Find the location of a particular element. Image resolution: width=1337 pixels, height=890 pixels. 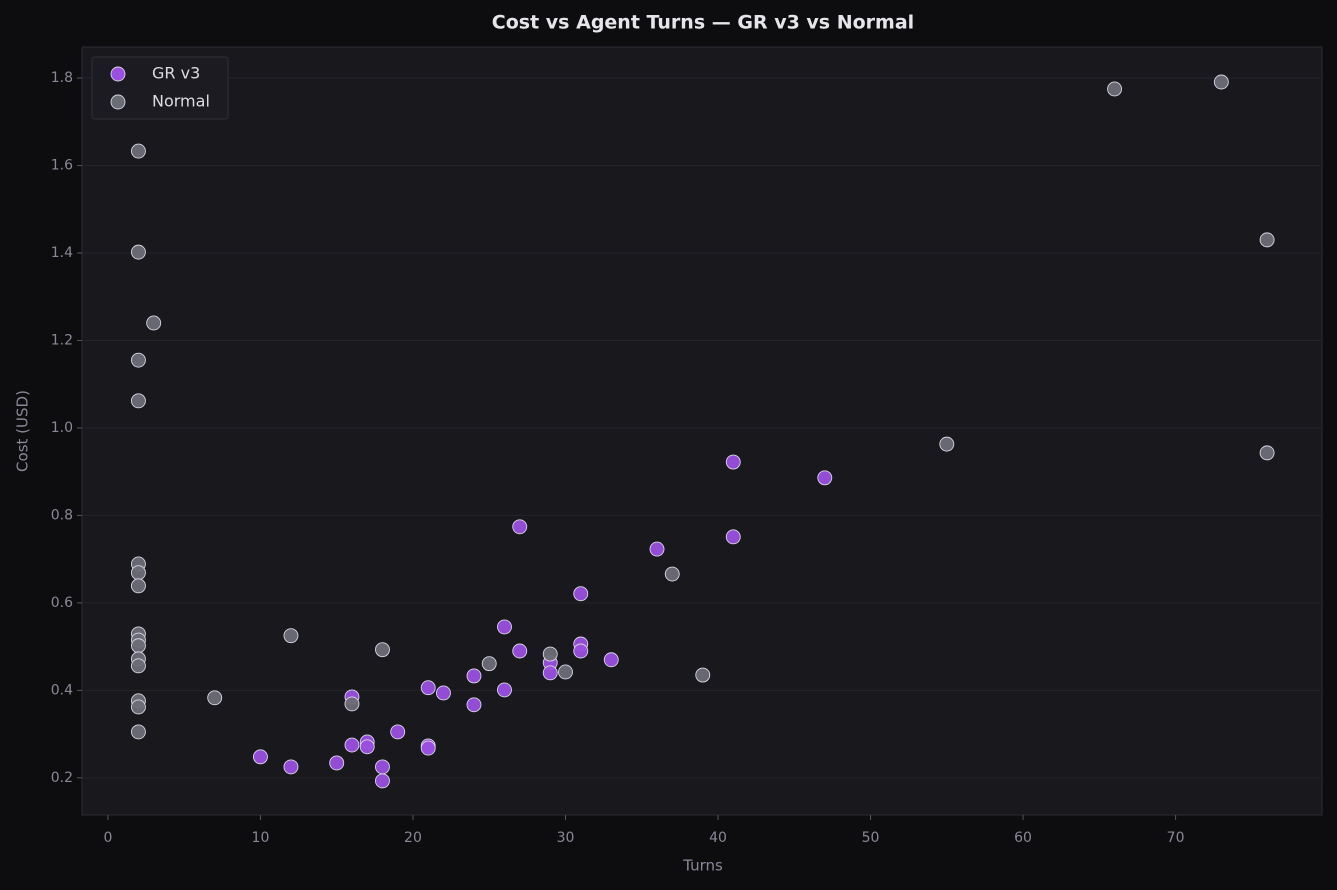

y-tick-label: 0.8 is located at coordinates (62, 515).